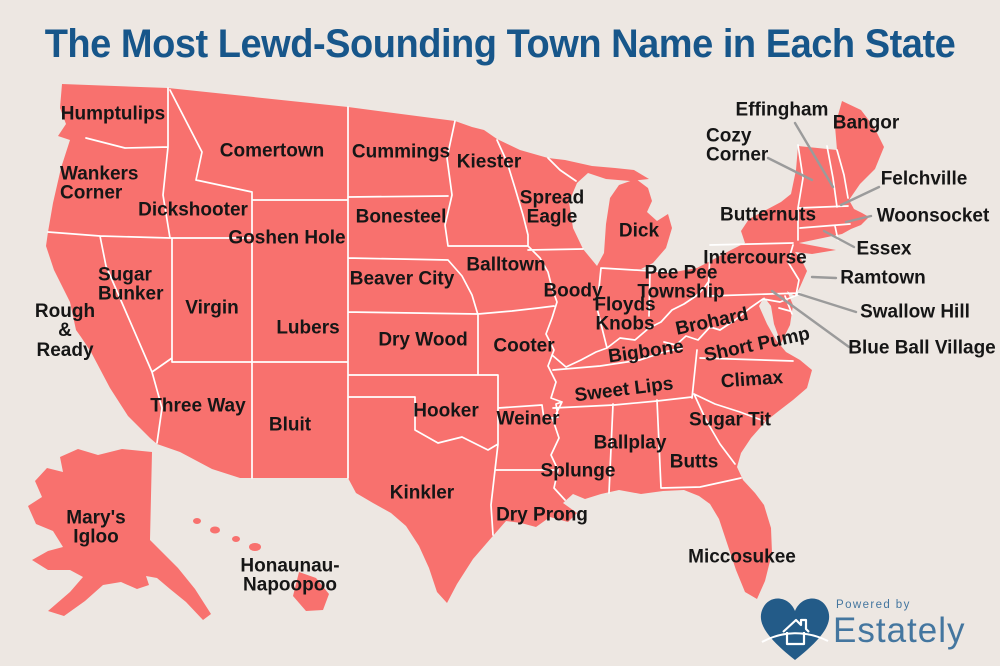 Image resolution: width=1000 pixels, height=666 pixels. What do you see at coordinates (839, 239) in the screenshot?
I see `callout-line-essex` at bounding box center [839, 239].